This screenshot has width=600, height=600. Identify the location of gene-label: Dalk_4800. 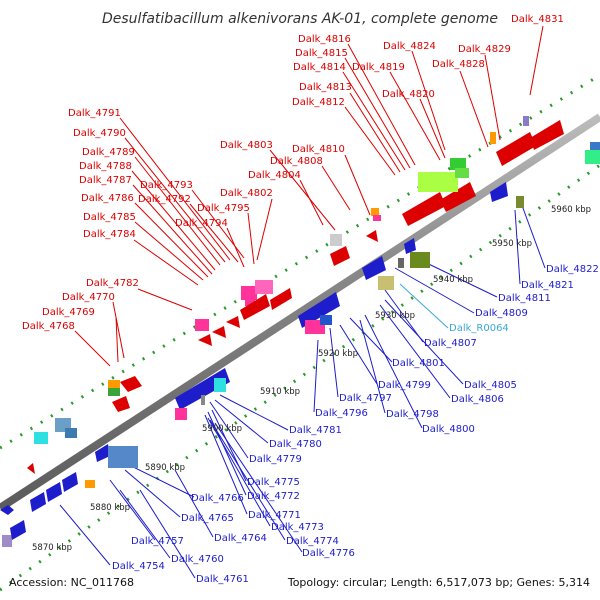
(448, 429).